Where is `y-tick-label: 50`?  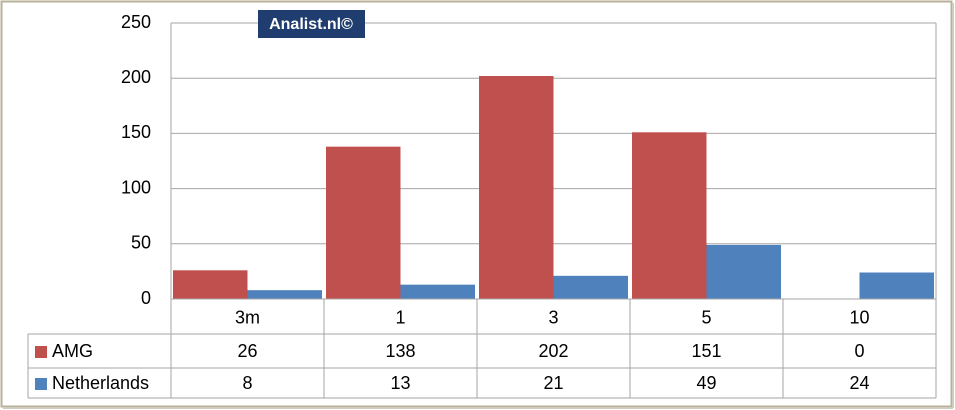 y-tick-label: 50 is located at coordinates (141, 243).